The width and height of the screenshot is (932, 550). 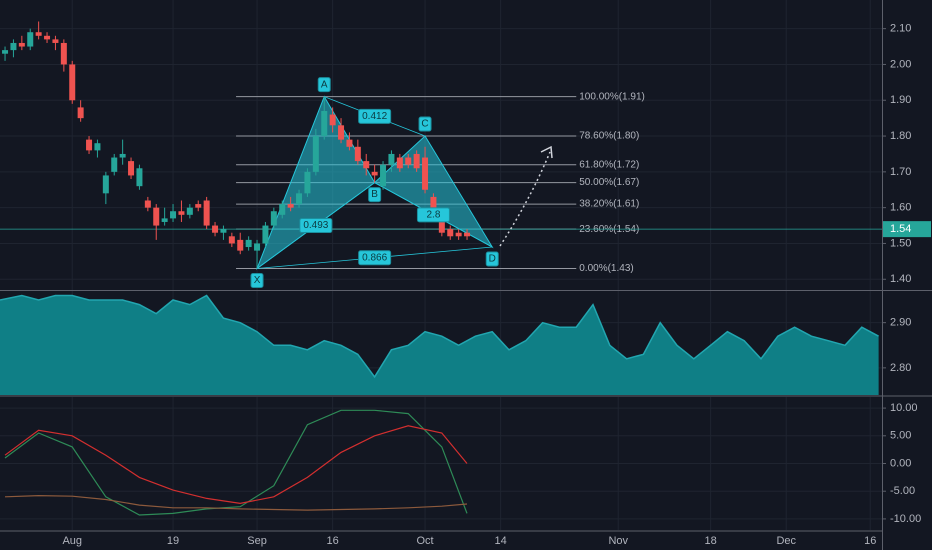 What do you see at coordinates (905, 519) in the screenshot?
I see `y-tick-label: -10.00` at bounding box center [905, 519].